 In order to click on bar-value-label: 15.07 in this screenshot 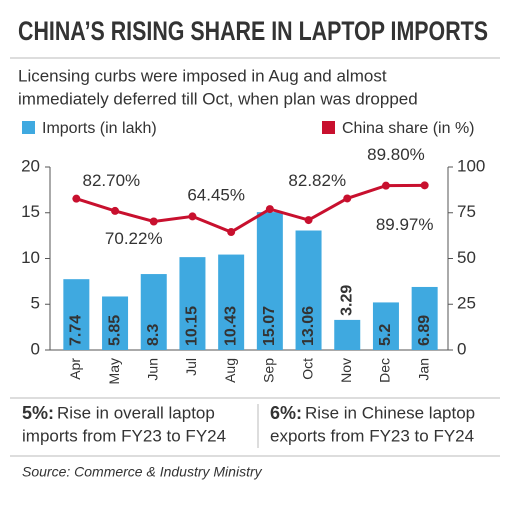, I will do `click(269, 326)`.